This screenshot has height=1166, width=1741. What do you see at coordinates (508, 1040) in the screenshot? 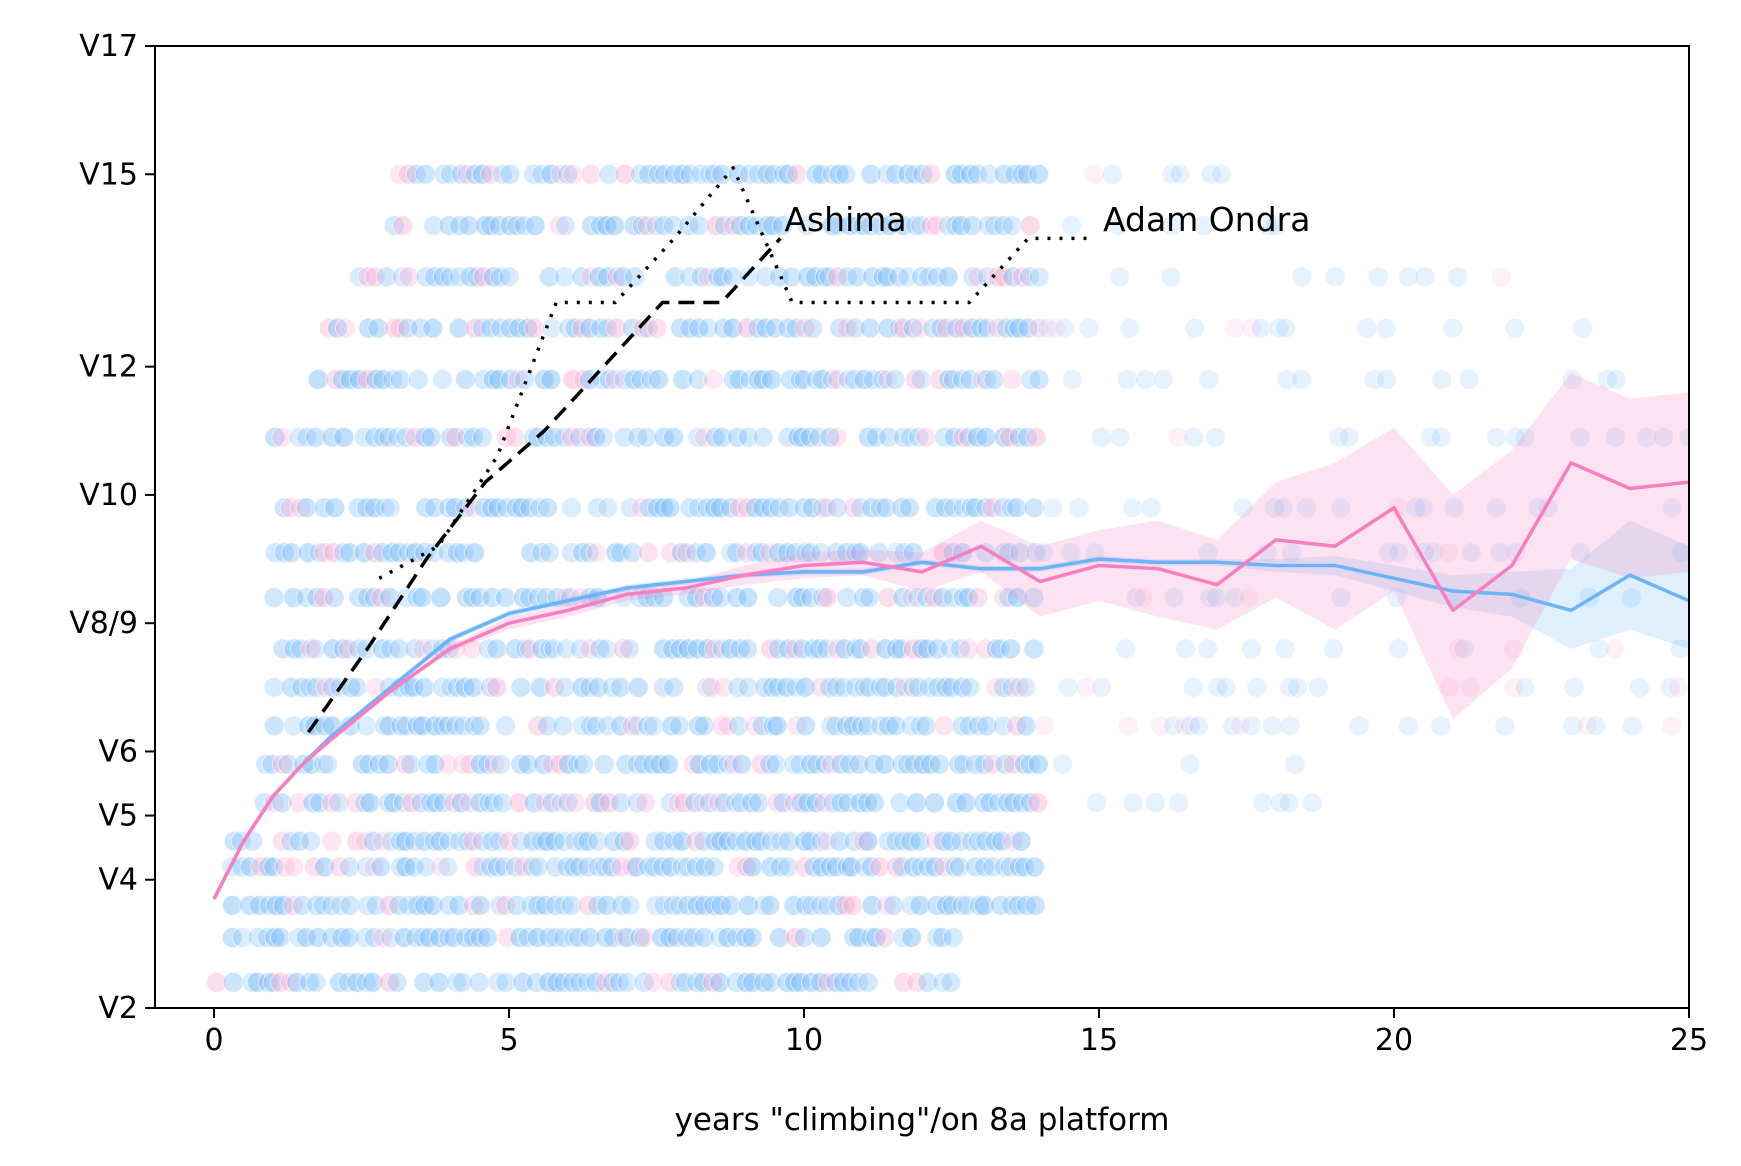
I see `x-tick-label: 5` at bounding box center [508, 1040].